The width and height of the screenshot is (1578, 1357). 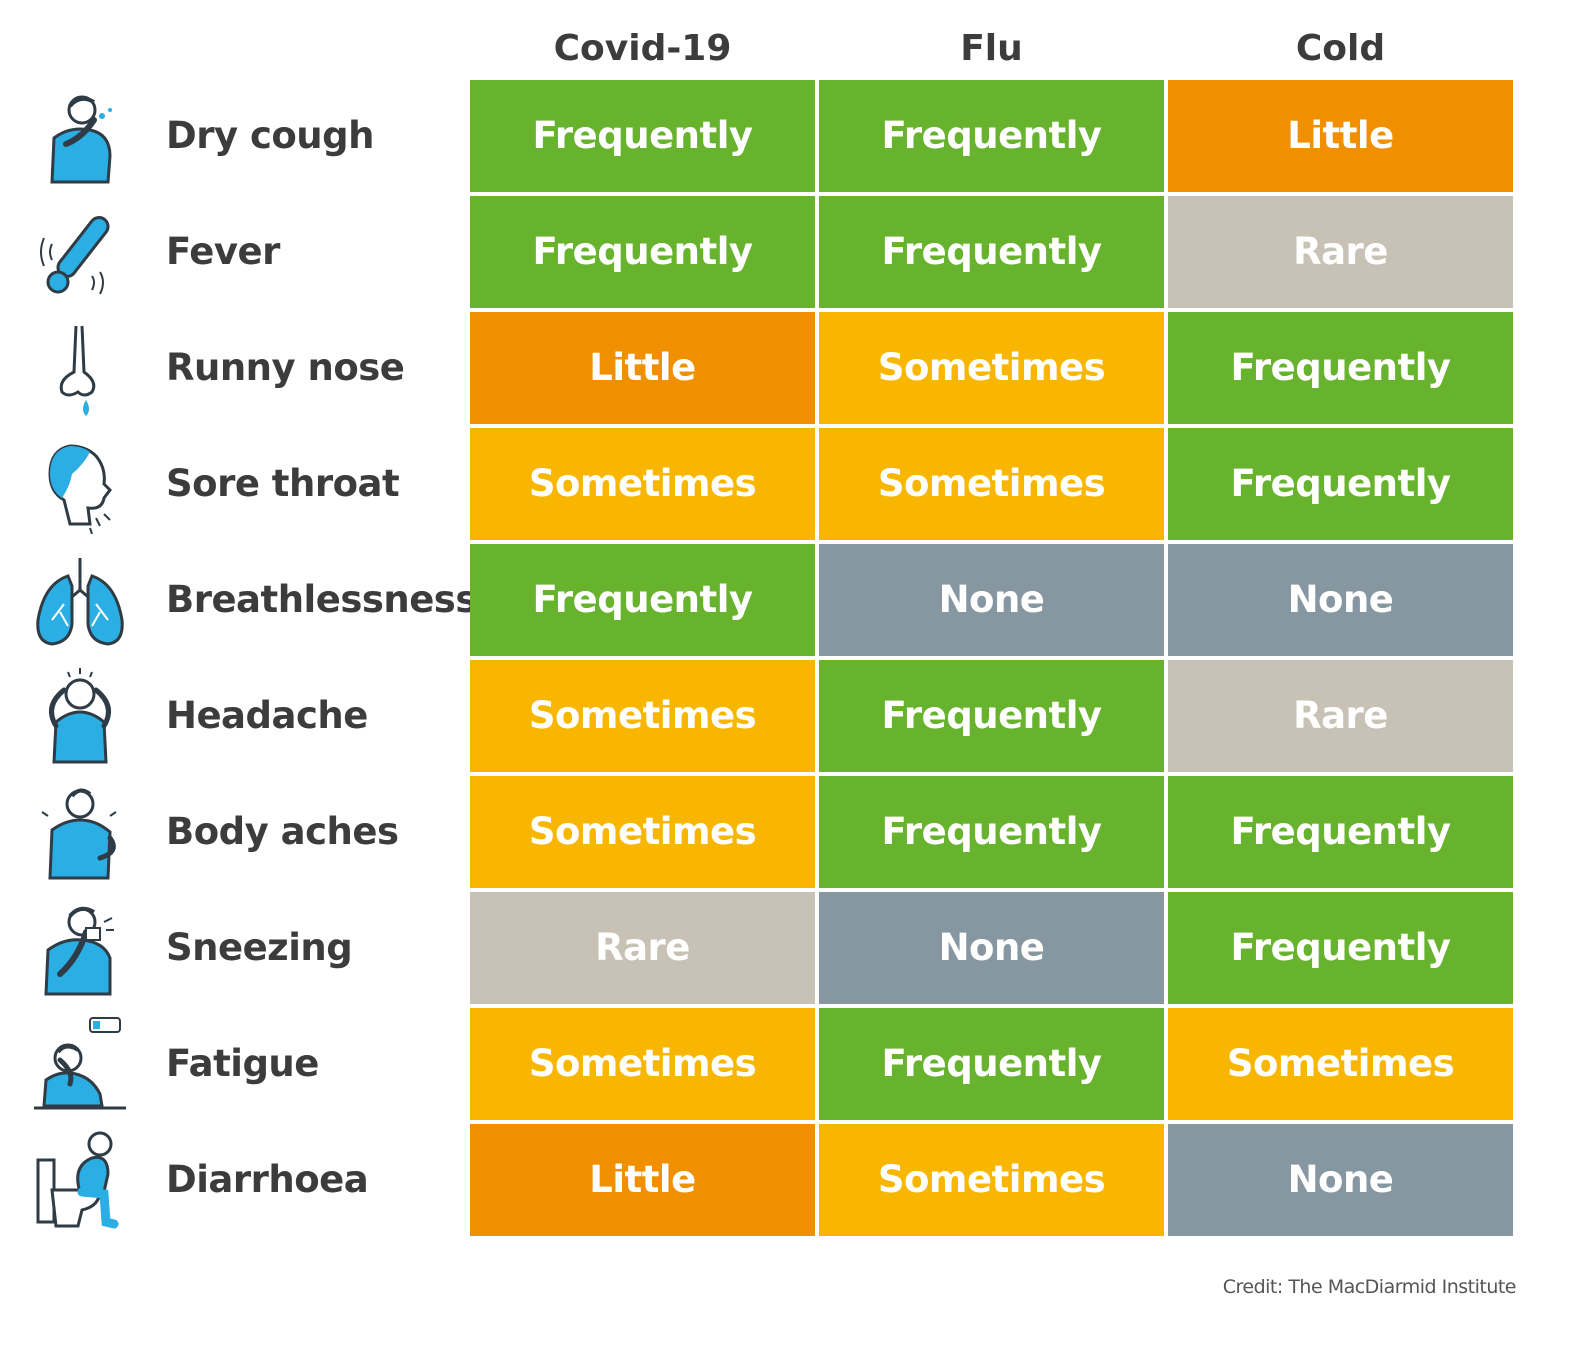 What do you see at coordinates (991, 48) in the screenshot?
I see `column-header-flu: Flu` at bounding box center [991, 48].